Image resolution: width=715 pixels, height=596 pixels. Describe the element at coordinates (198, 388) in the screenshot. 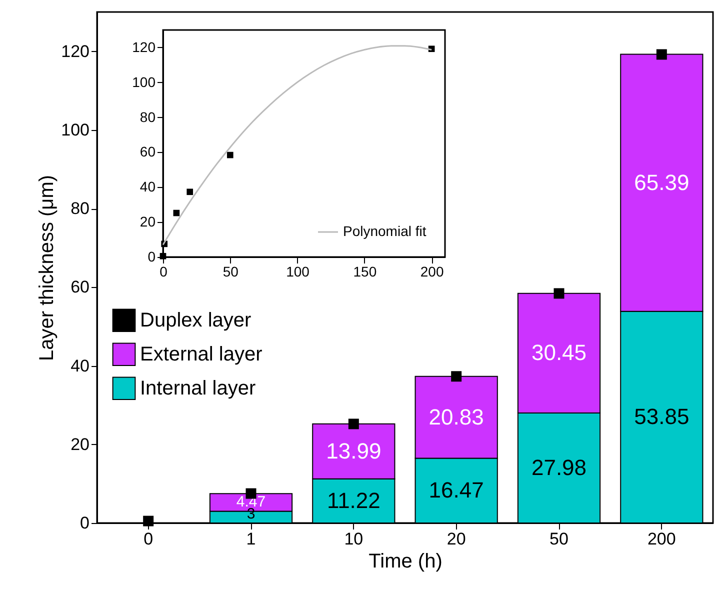

I see `legend-label: Internal layer` at that location.